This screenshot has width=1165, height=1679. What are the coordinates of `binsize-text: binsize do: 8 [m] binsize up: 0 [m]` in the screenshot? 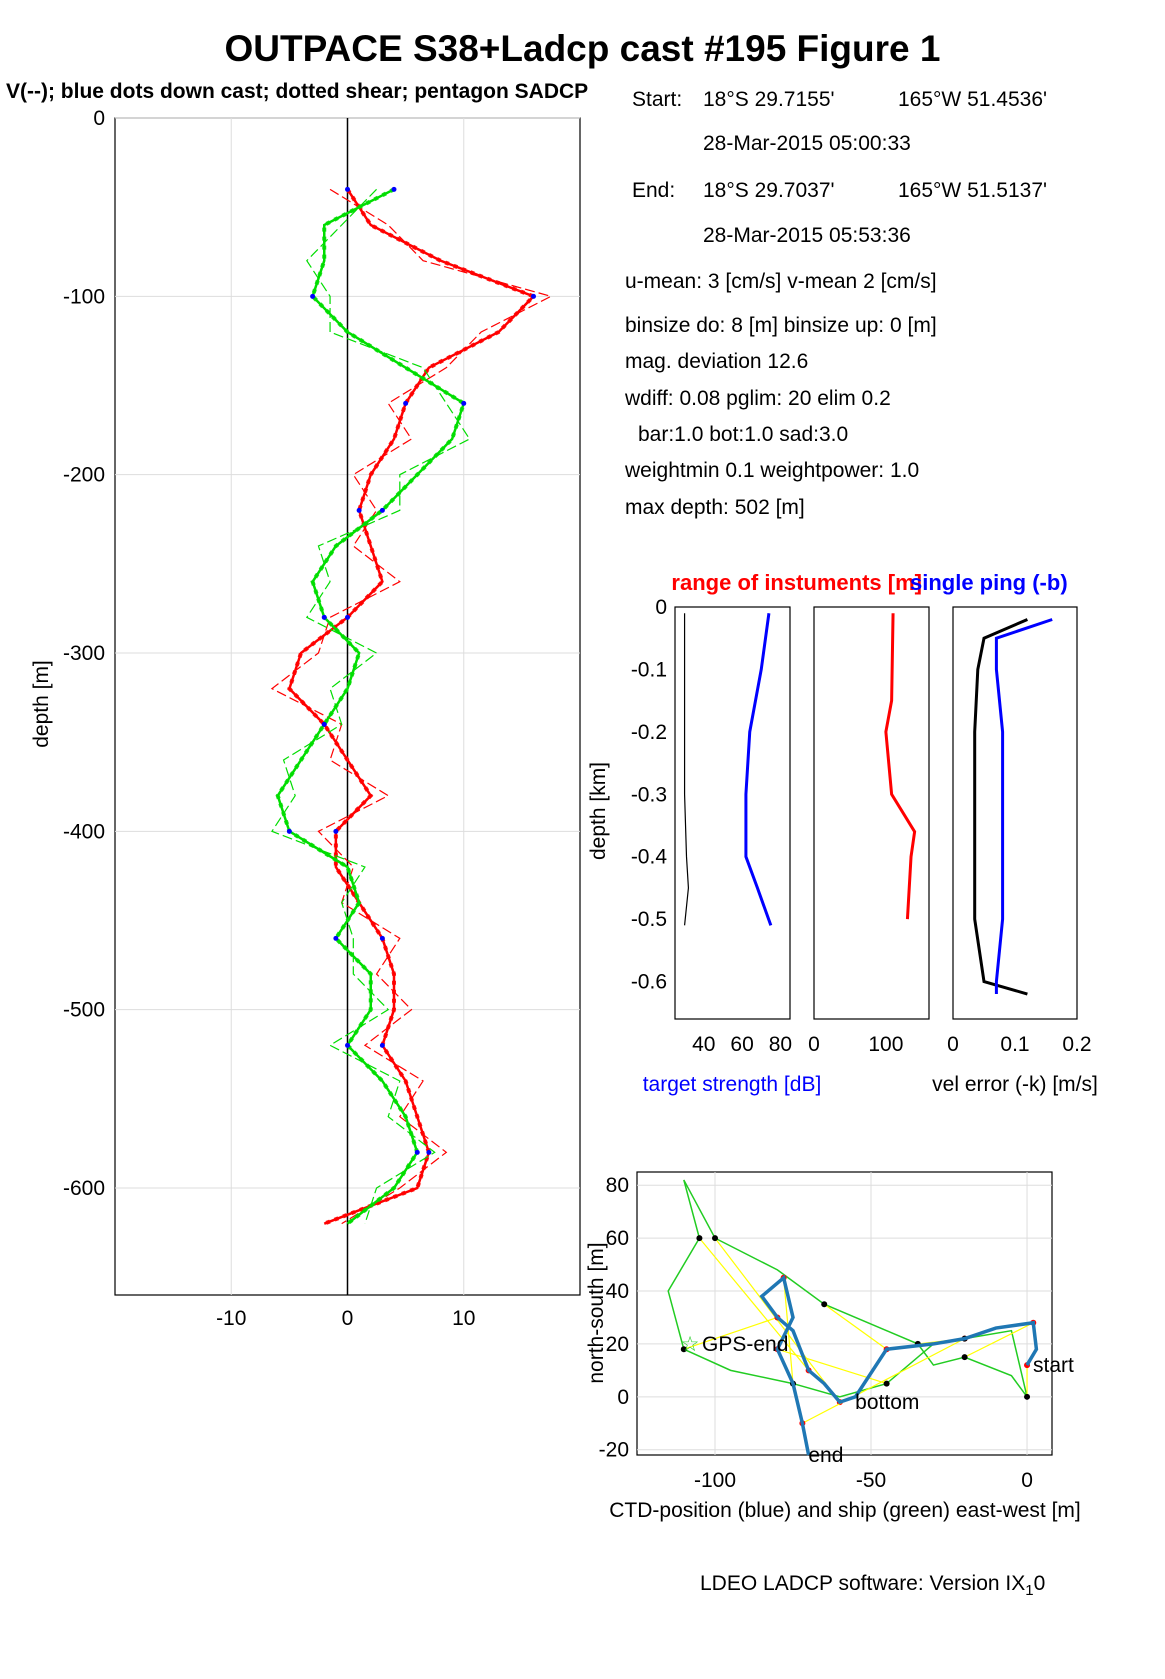 It's located at (781, 325).